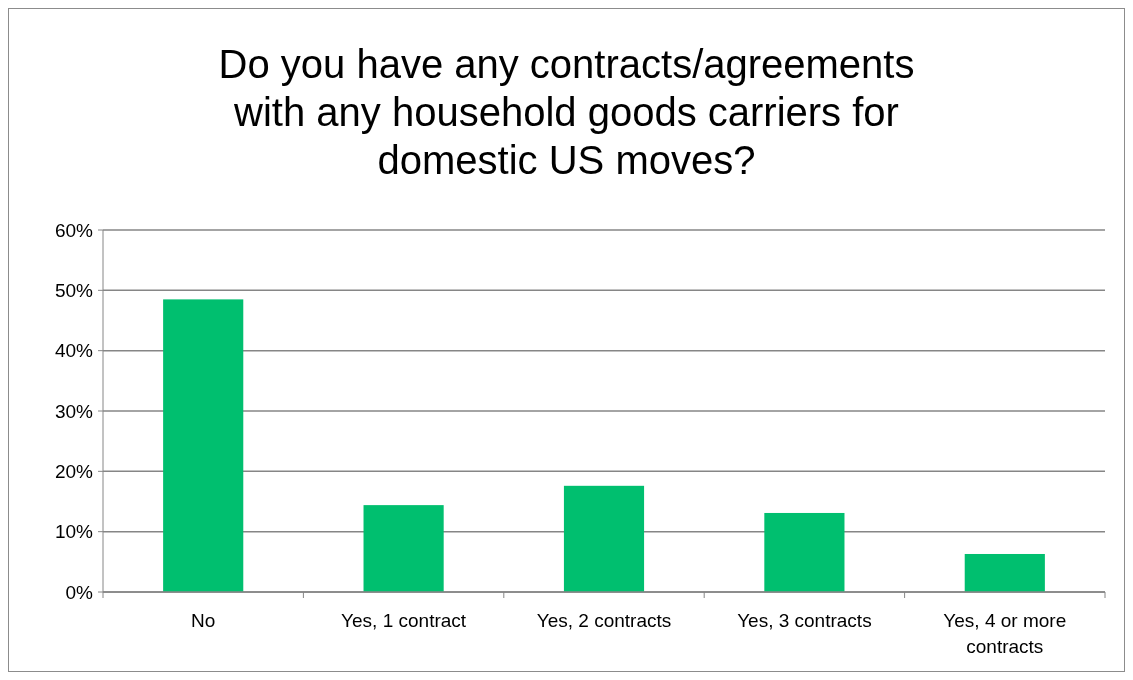  What do you see at coordinates (74, 411) in the screenshot?
I see `y-tick-label: 30%` at bounding box center [74, 411].